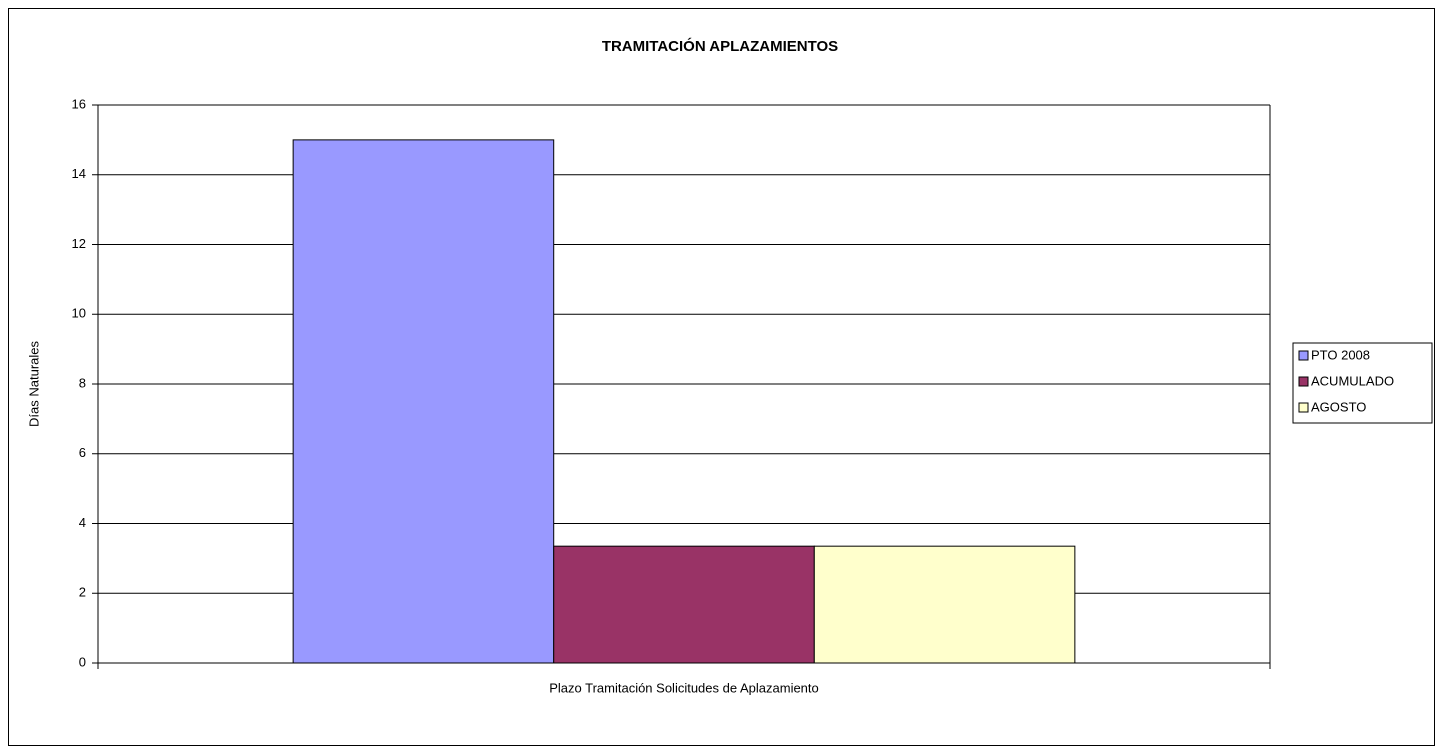  Describe the element at coordinates (82, 382) in the screenshot. I see `y-tick-label: 8` at that location.